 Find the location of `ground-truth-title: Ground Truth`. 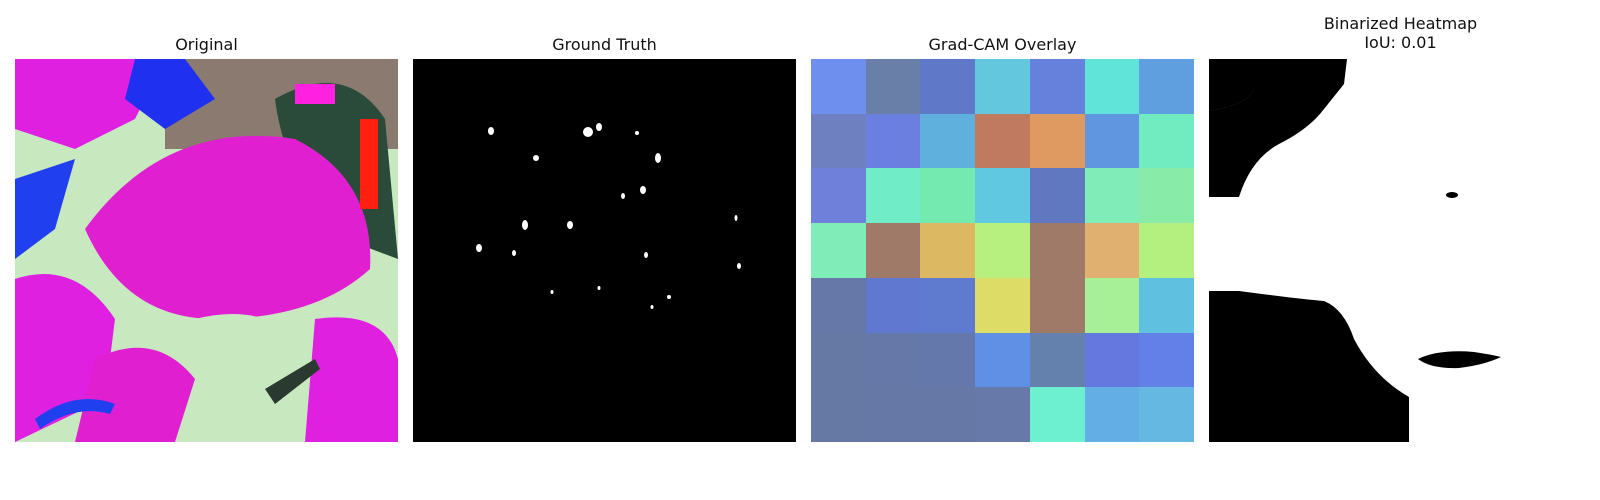

ground-truth-title: Ground Truth is located at coordinates (604, 44).